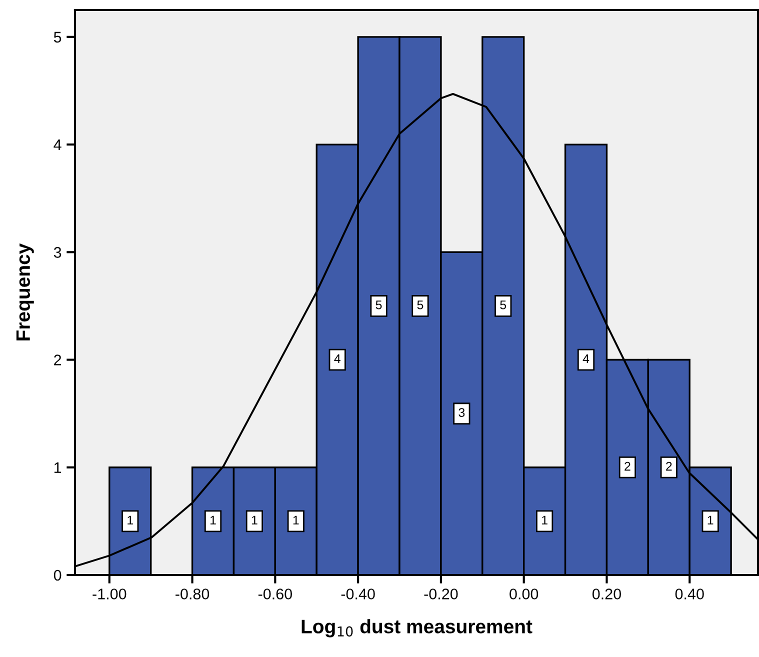 Image resolution: width=759 pixels, height=657 pixels. Describe the element at coordinates (25, 291) in the screenshot. I see `y-axis-title: Frequency` at that location.